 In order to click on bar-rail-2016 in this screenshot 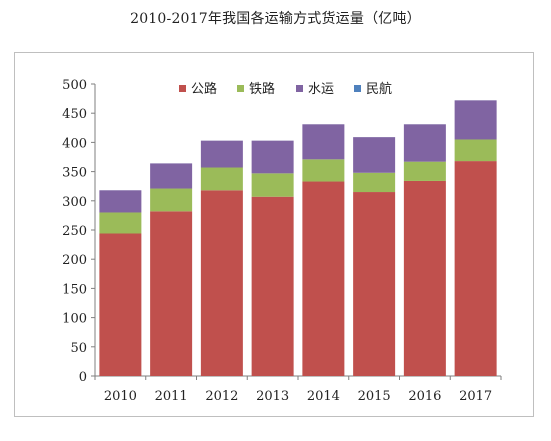, I will do `click(424, 171)`.